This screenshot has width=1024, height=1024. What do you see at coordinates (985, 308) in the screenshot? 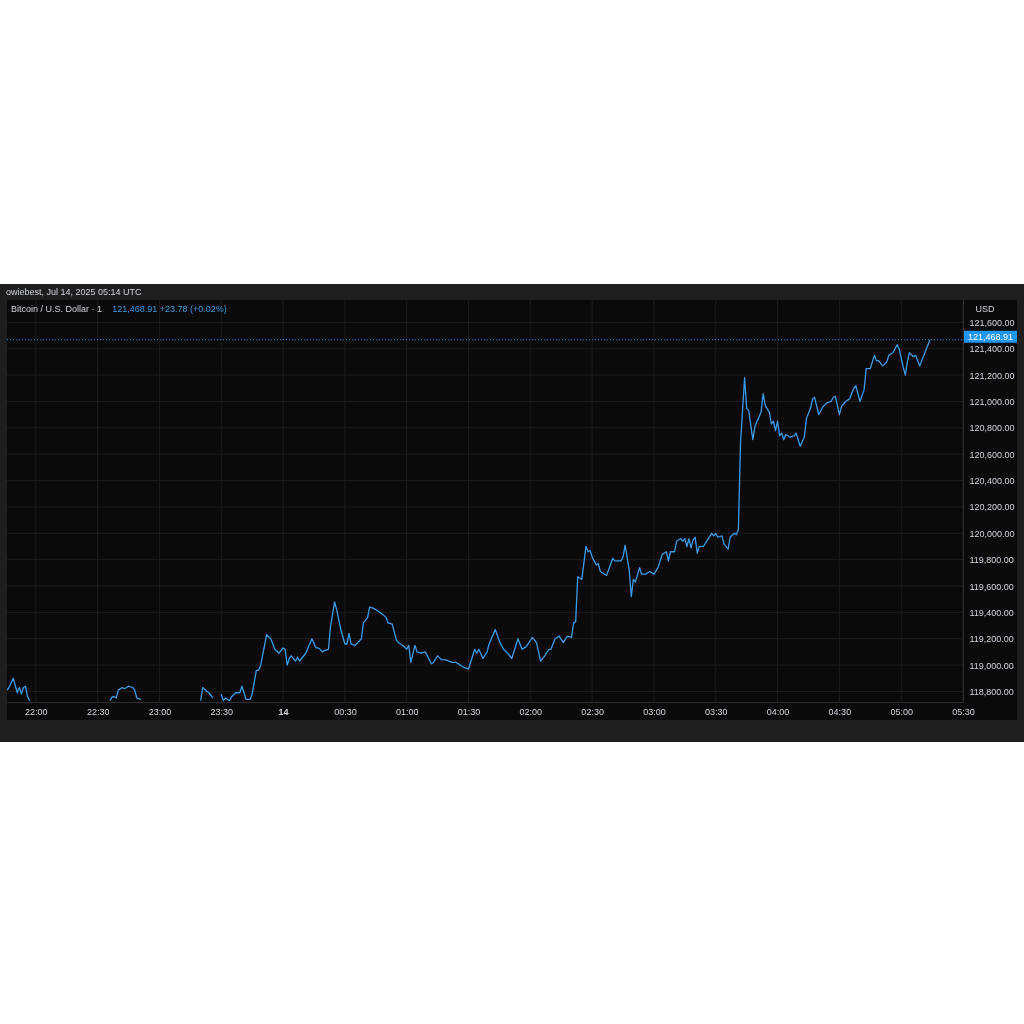
I see `y-axis-title: USD` at bounding box center [985, 308].